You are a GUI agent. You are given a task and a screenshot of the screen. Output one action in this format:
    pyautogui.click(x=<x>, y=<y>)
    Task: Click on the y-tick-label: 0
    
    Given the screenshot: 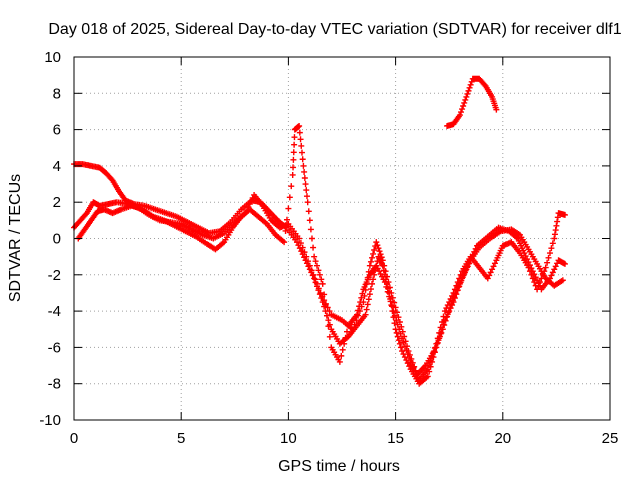 What is the action you would take?
    pyautogui.click(x=57, y=239)
    